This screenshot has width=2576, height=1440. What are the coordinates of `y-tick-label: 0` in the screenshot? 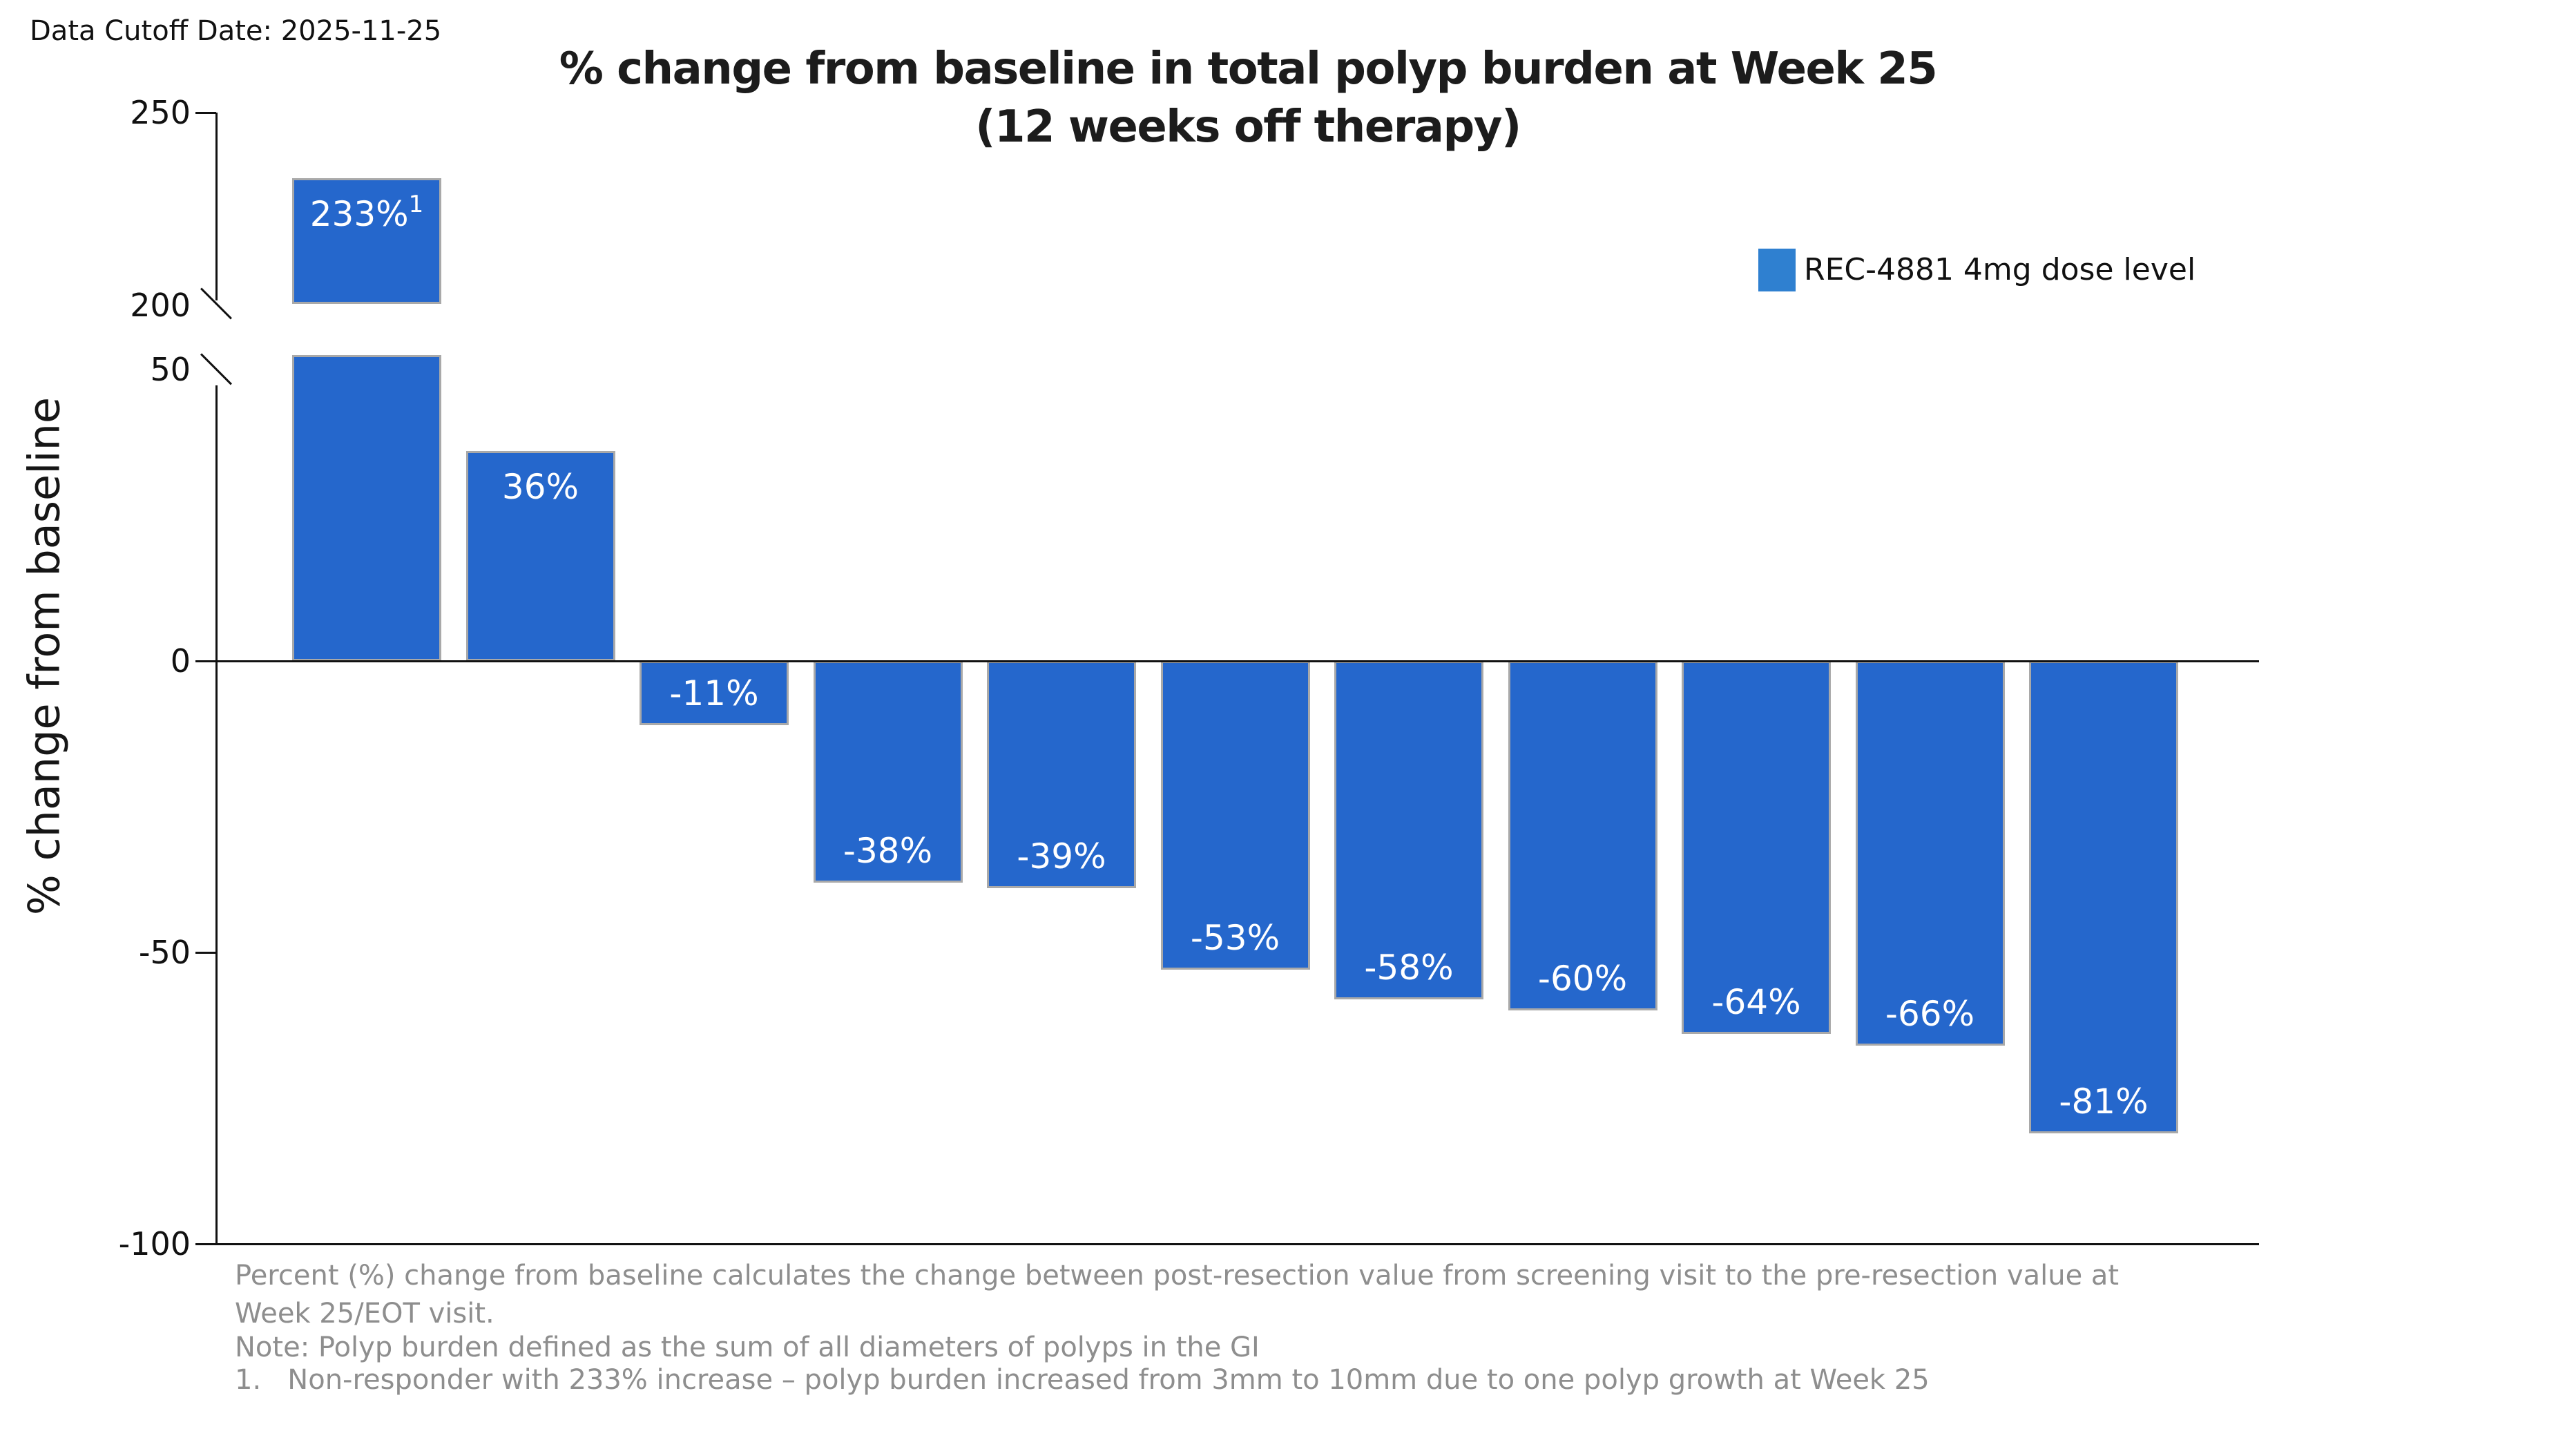 It's located at (180, 661).